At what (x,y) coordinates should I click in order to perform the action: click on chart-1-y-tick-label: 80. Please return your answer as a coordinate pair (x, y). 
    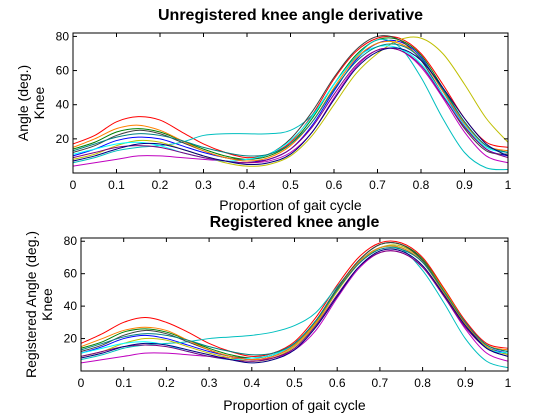
    Looking at the image, I should click on (63, 36).